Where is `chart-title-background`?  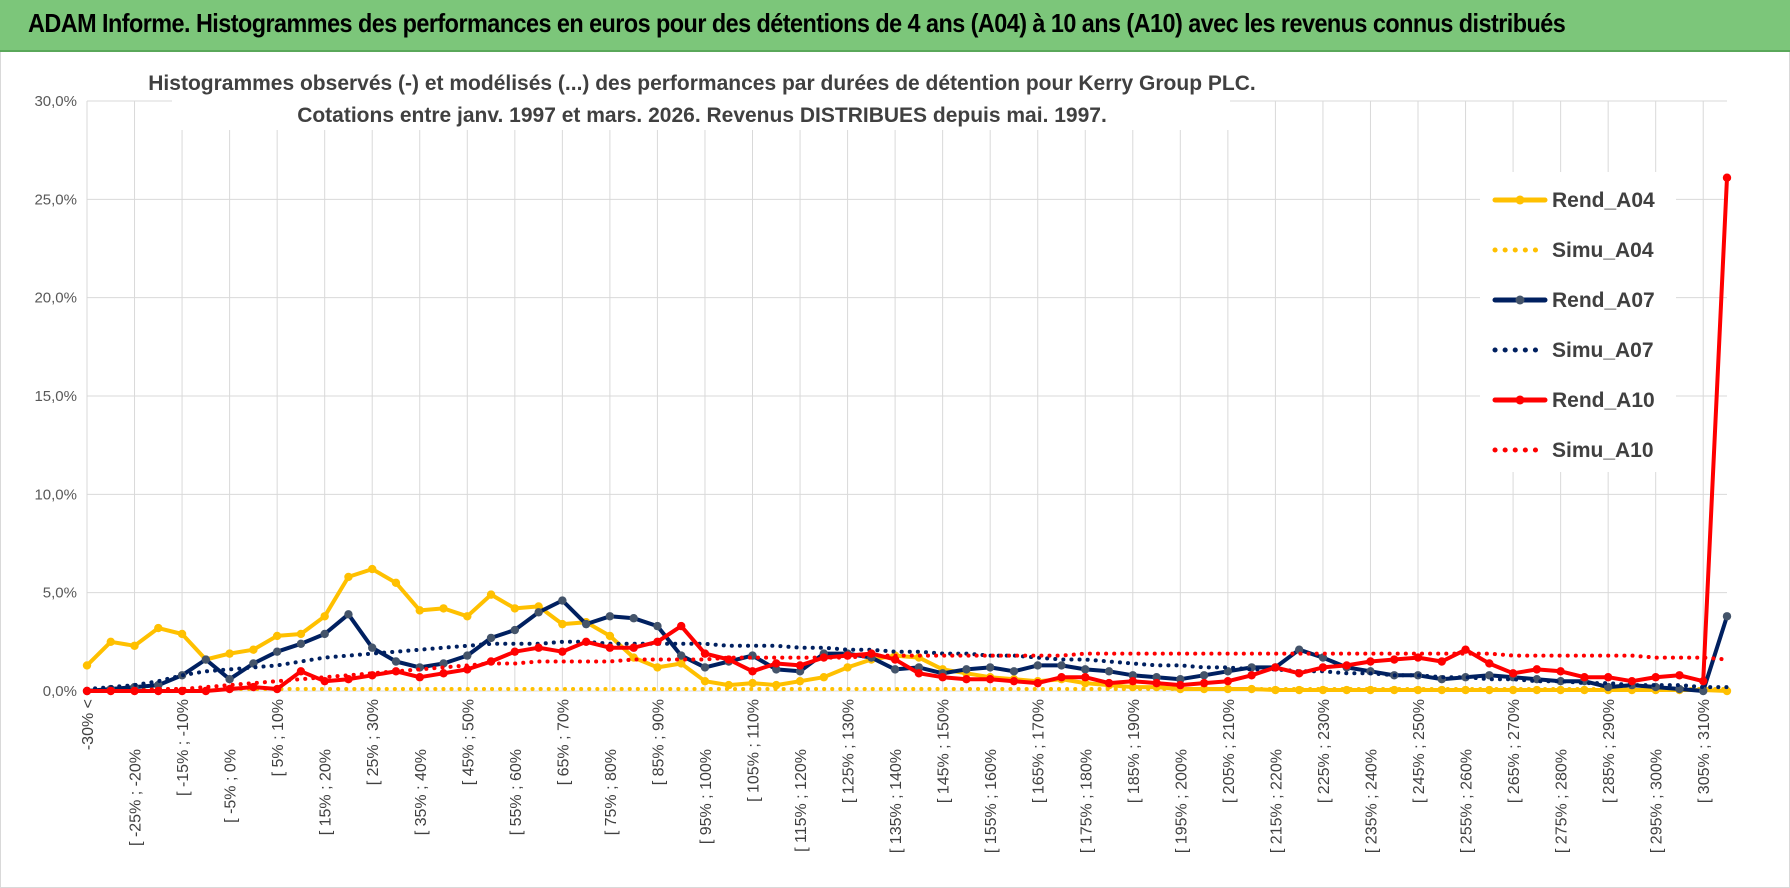
chart-title-background is located at coordinates (701, 98).